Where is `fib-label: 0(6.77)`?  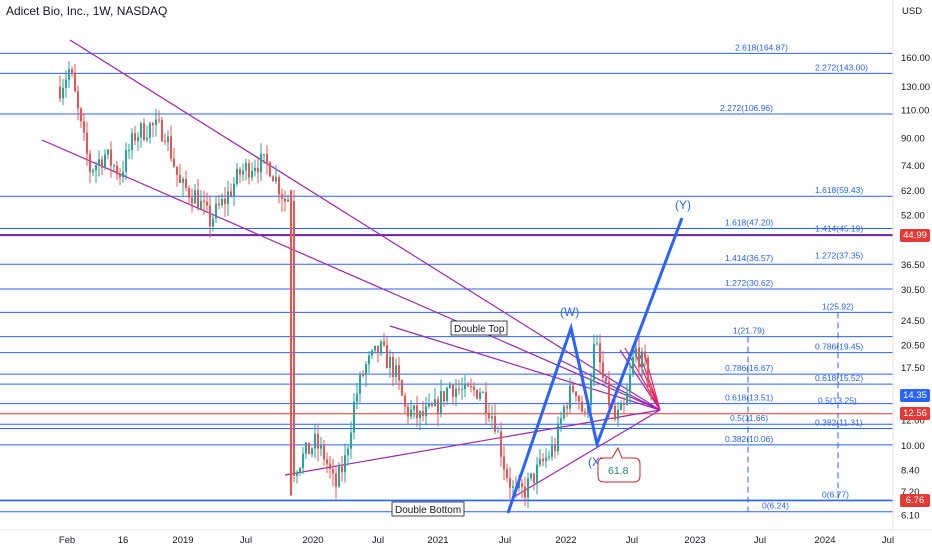
fib-label: 0(6.77) is located at coordinates (835, 494).